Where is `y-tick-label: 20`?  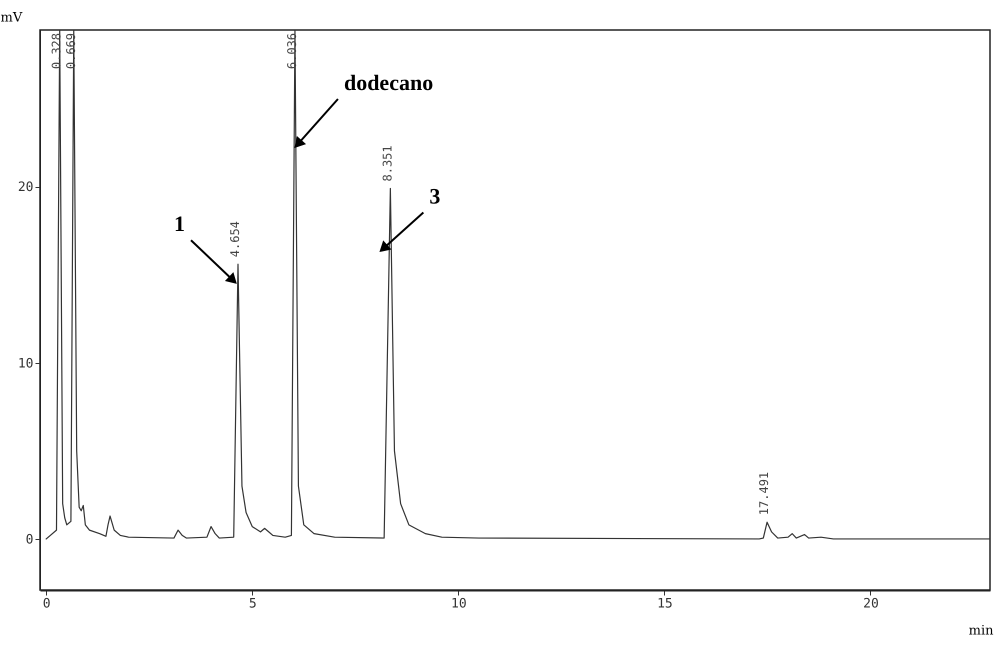 y-tick-label: 20 is located at coordinates (26, 188).